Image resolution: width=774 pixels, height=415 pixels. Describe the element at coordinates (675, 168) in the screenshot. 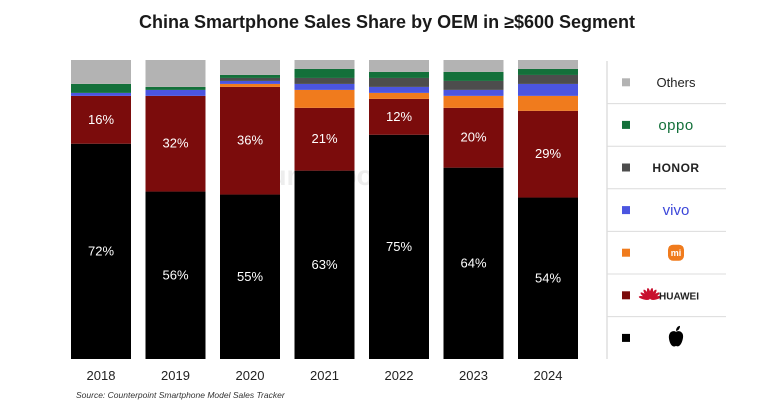

I see `legend-label: HONOR` at that location.